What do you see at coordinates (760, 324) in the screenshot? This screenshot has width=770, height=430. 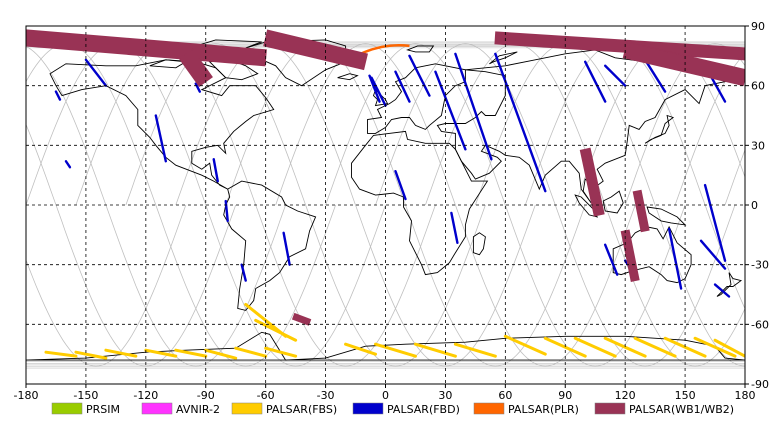 I see `y-tick-label: -60` at bounding box center [760, 324].